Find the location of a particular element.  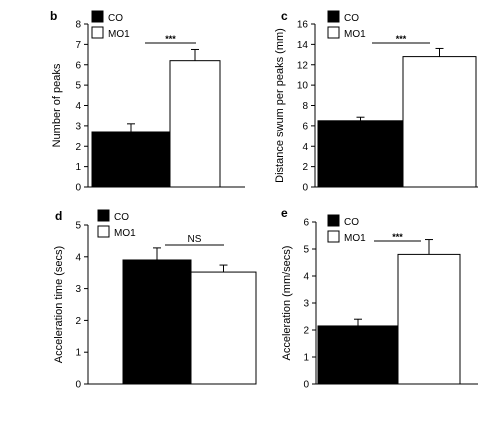

y-axis-label: Distance swum per peaks (mm) is located at coordinates (280, 105).